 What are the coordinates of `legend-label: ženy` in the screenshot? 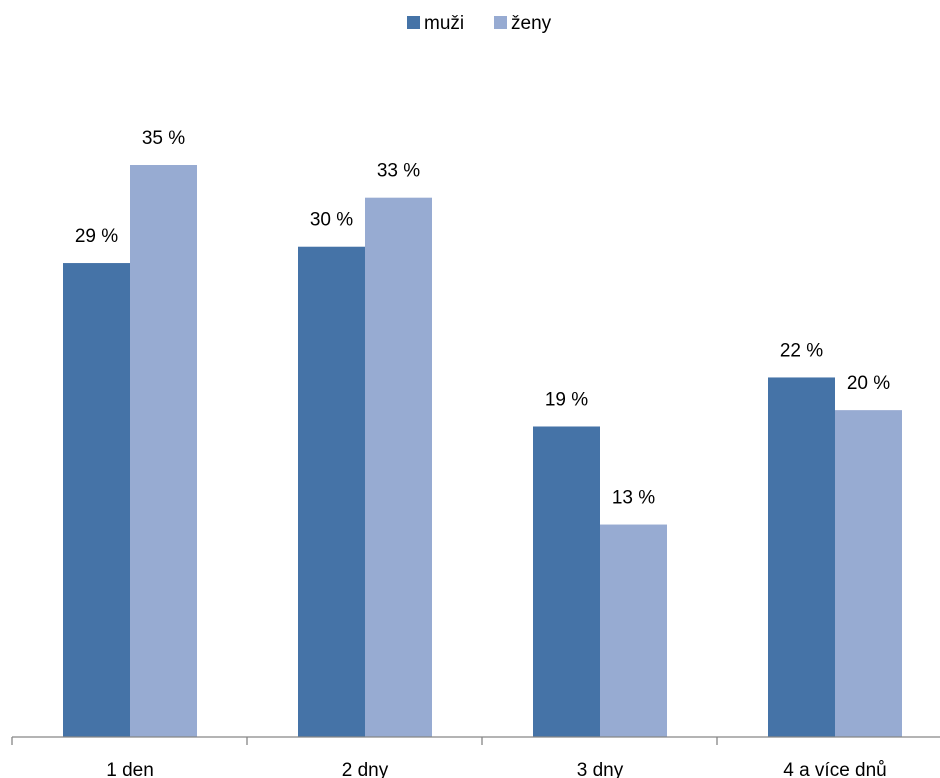 It's located at (531, 23).